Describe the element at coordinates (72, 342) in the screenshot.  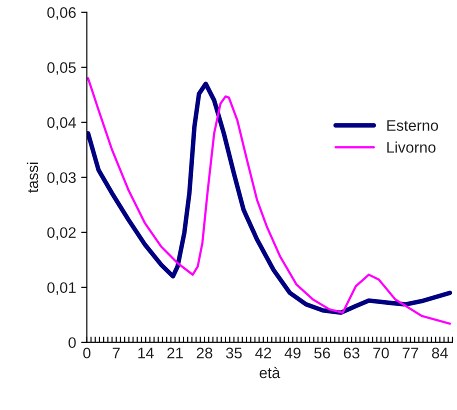
I see `y-tick-label: 0` at that location.